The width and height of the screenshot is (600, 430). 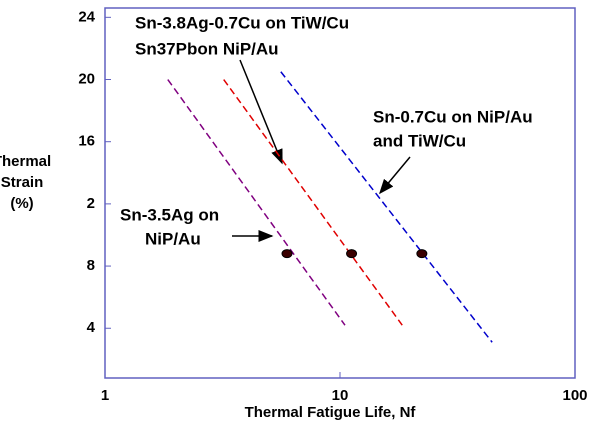 What do you see at coordinates (242, 22) in the screenshot?
I see `annotation: Sn-3.8Ag-0.7Cu on TiW/Cu` at bounding box center [242, 22].